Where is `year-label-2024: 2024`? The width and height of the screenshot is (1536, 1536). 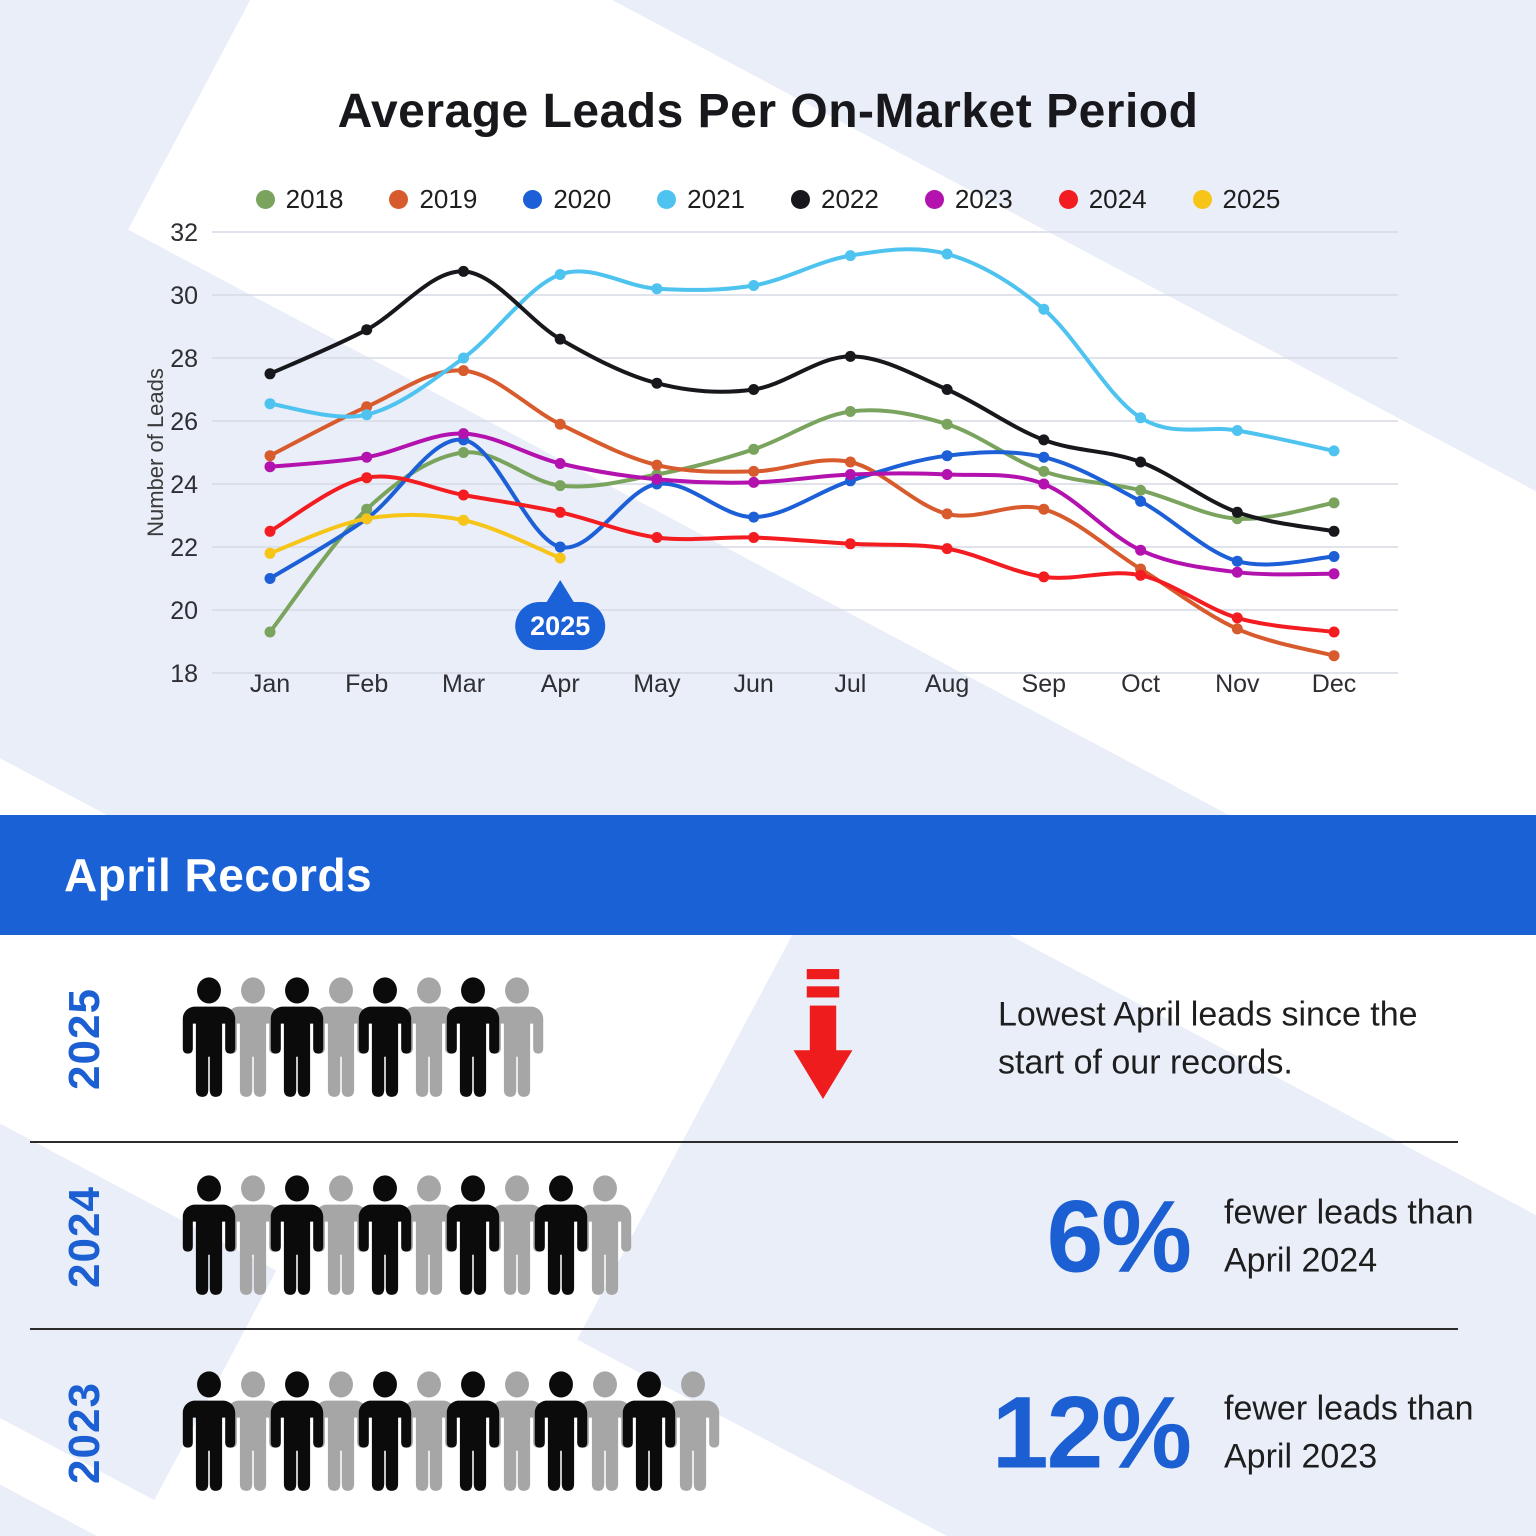 year-label-2024: 2024 is located at coordinates (84, 1236).